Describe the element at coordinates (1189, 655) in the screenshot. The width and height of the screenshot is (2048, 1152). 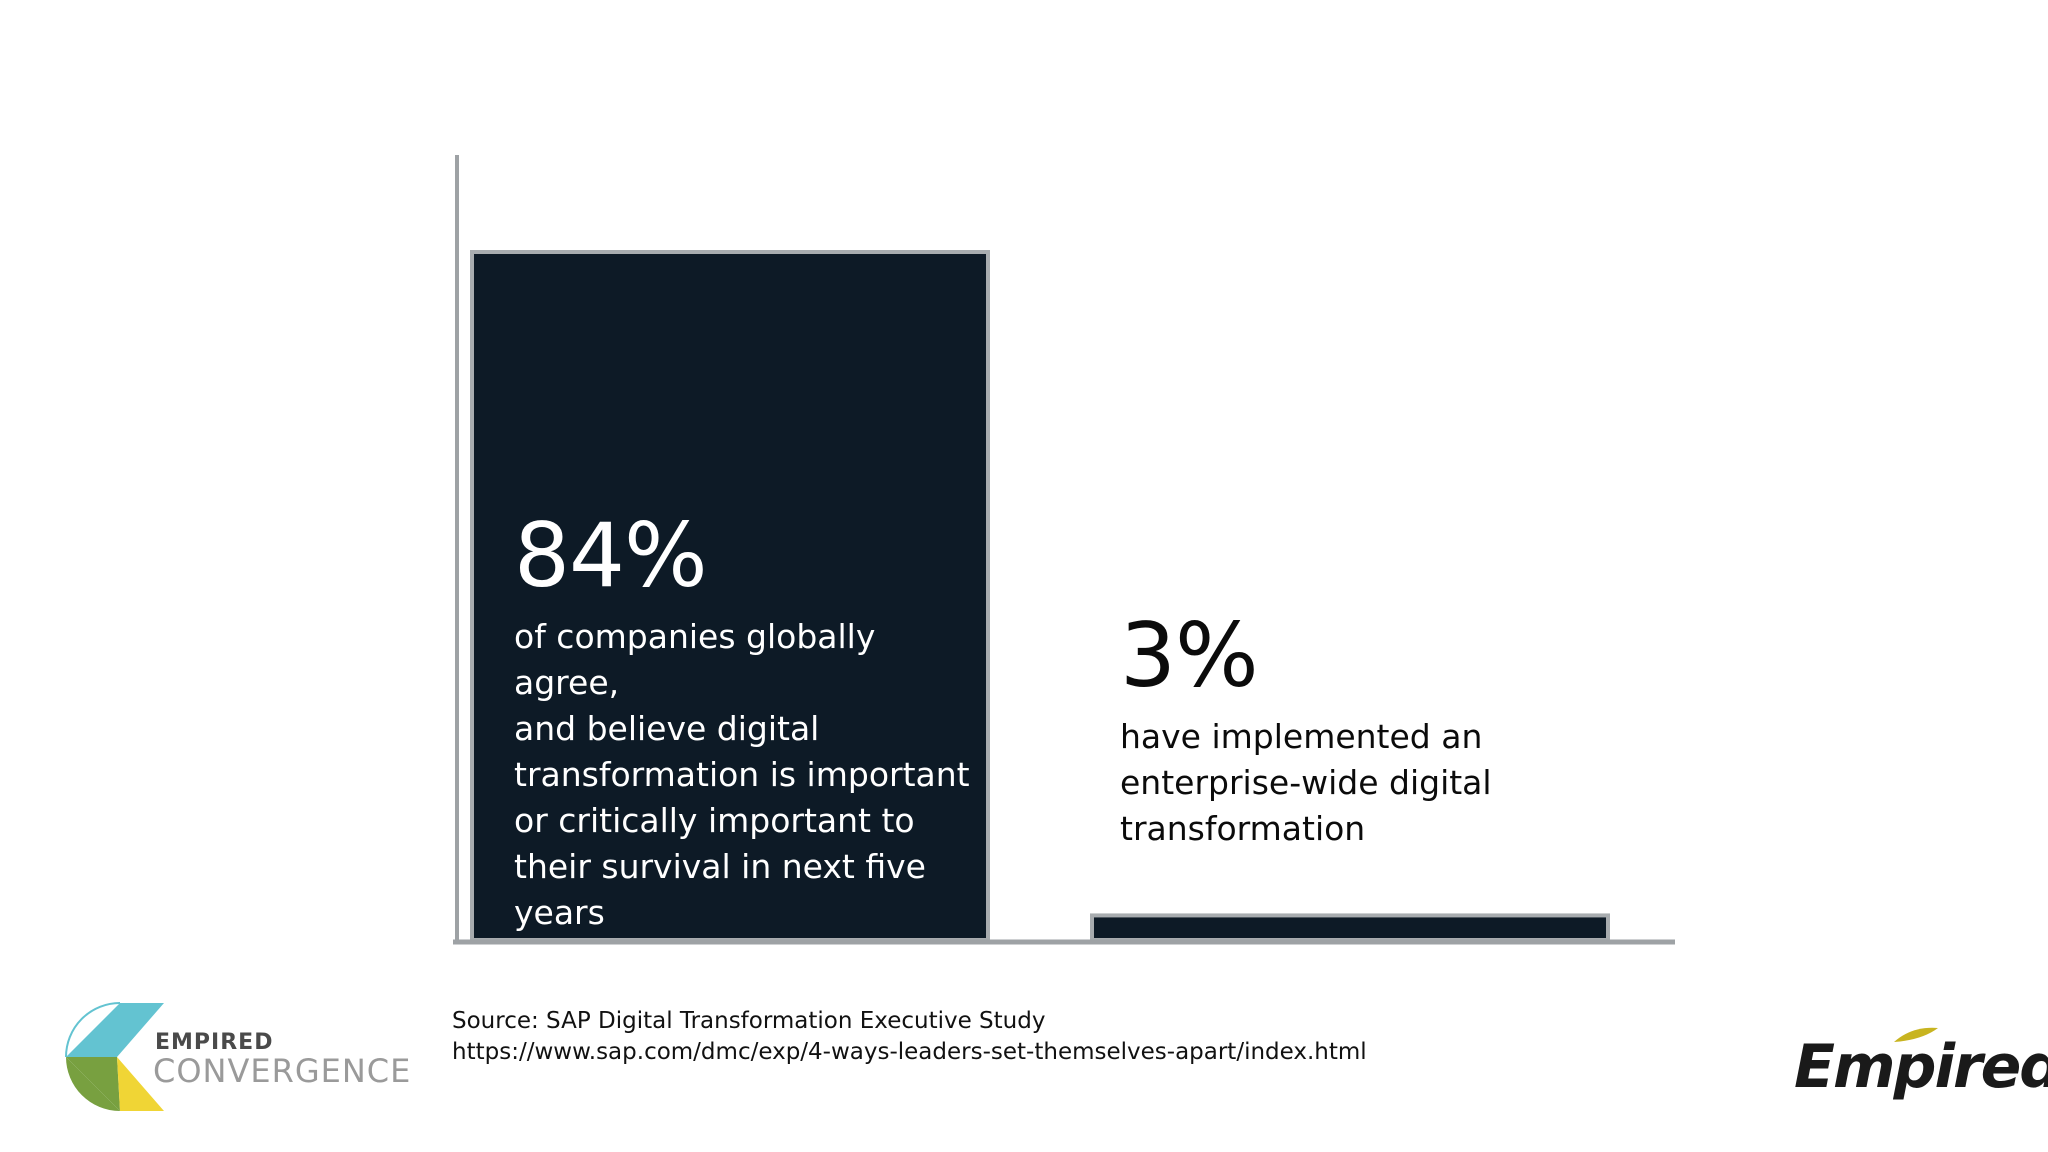
I see `data-label-value-3: 3%` at that location.